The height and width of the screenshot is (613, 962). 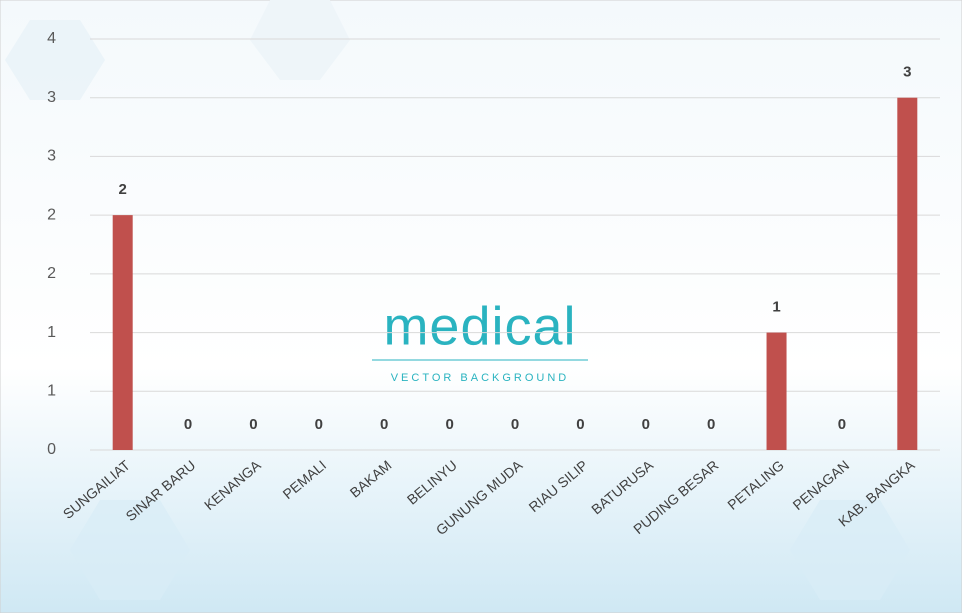 I want to click on value-label: 1, so click(x=776, y=307).